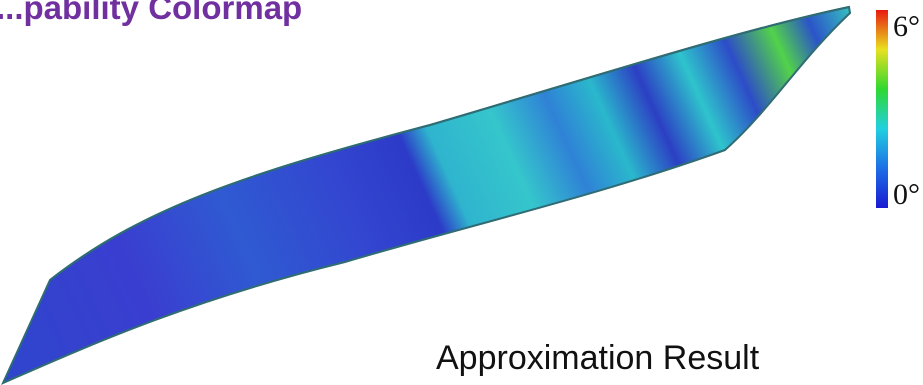 Image resolution: width=923 pixels, height=385 pixels. What do you see at coordinates (906, 26) in the screenshot?
I see `legend-max-label: 6°` at bounding box center [906, 26].